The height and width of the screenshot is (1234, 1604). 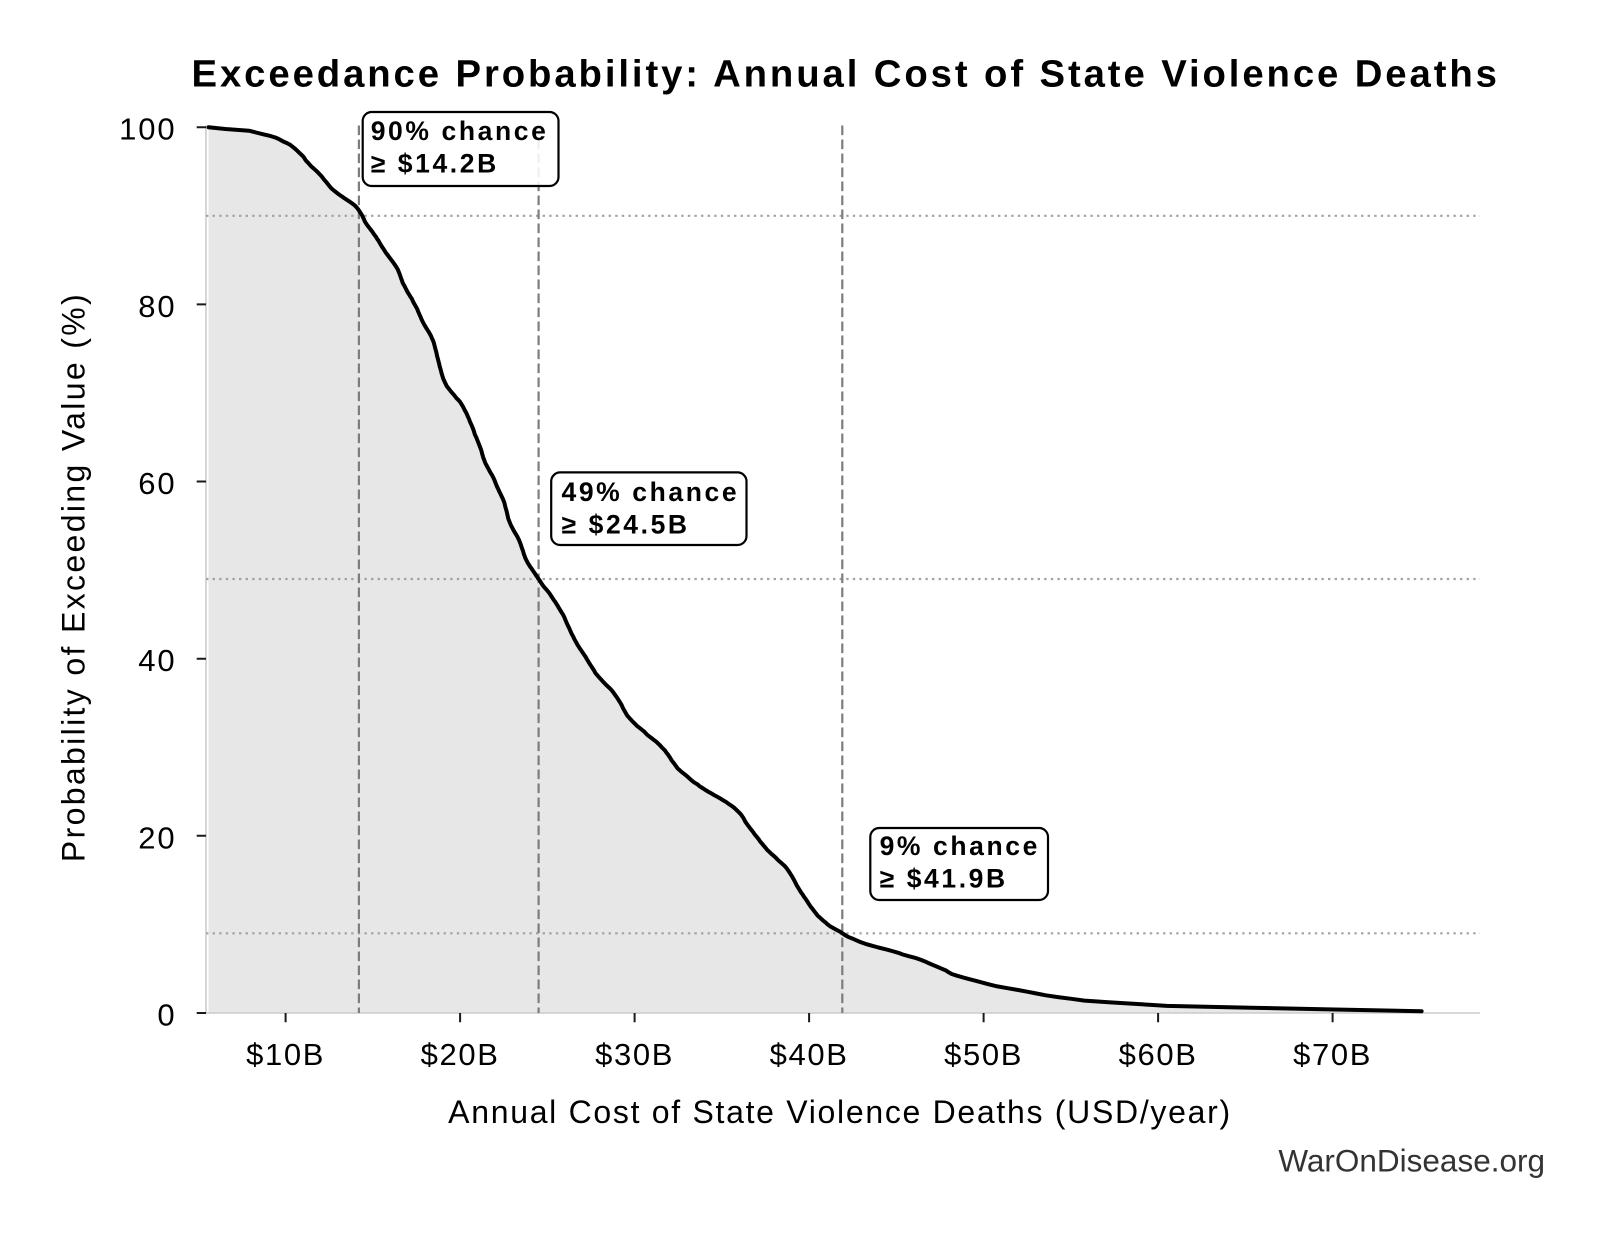 I want to click on svg-text: 80, so click(x=157, y=306).